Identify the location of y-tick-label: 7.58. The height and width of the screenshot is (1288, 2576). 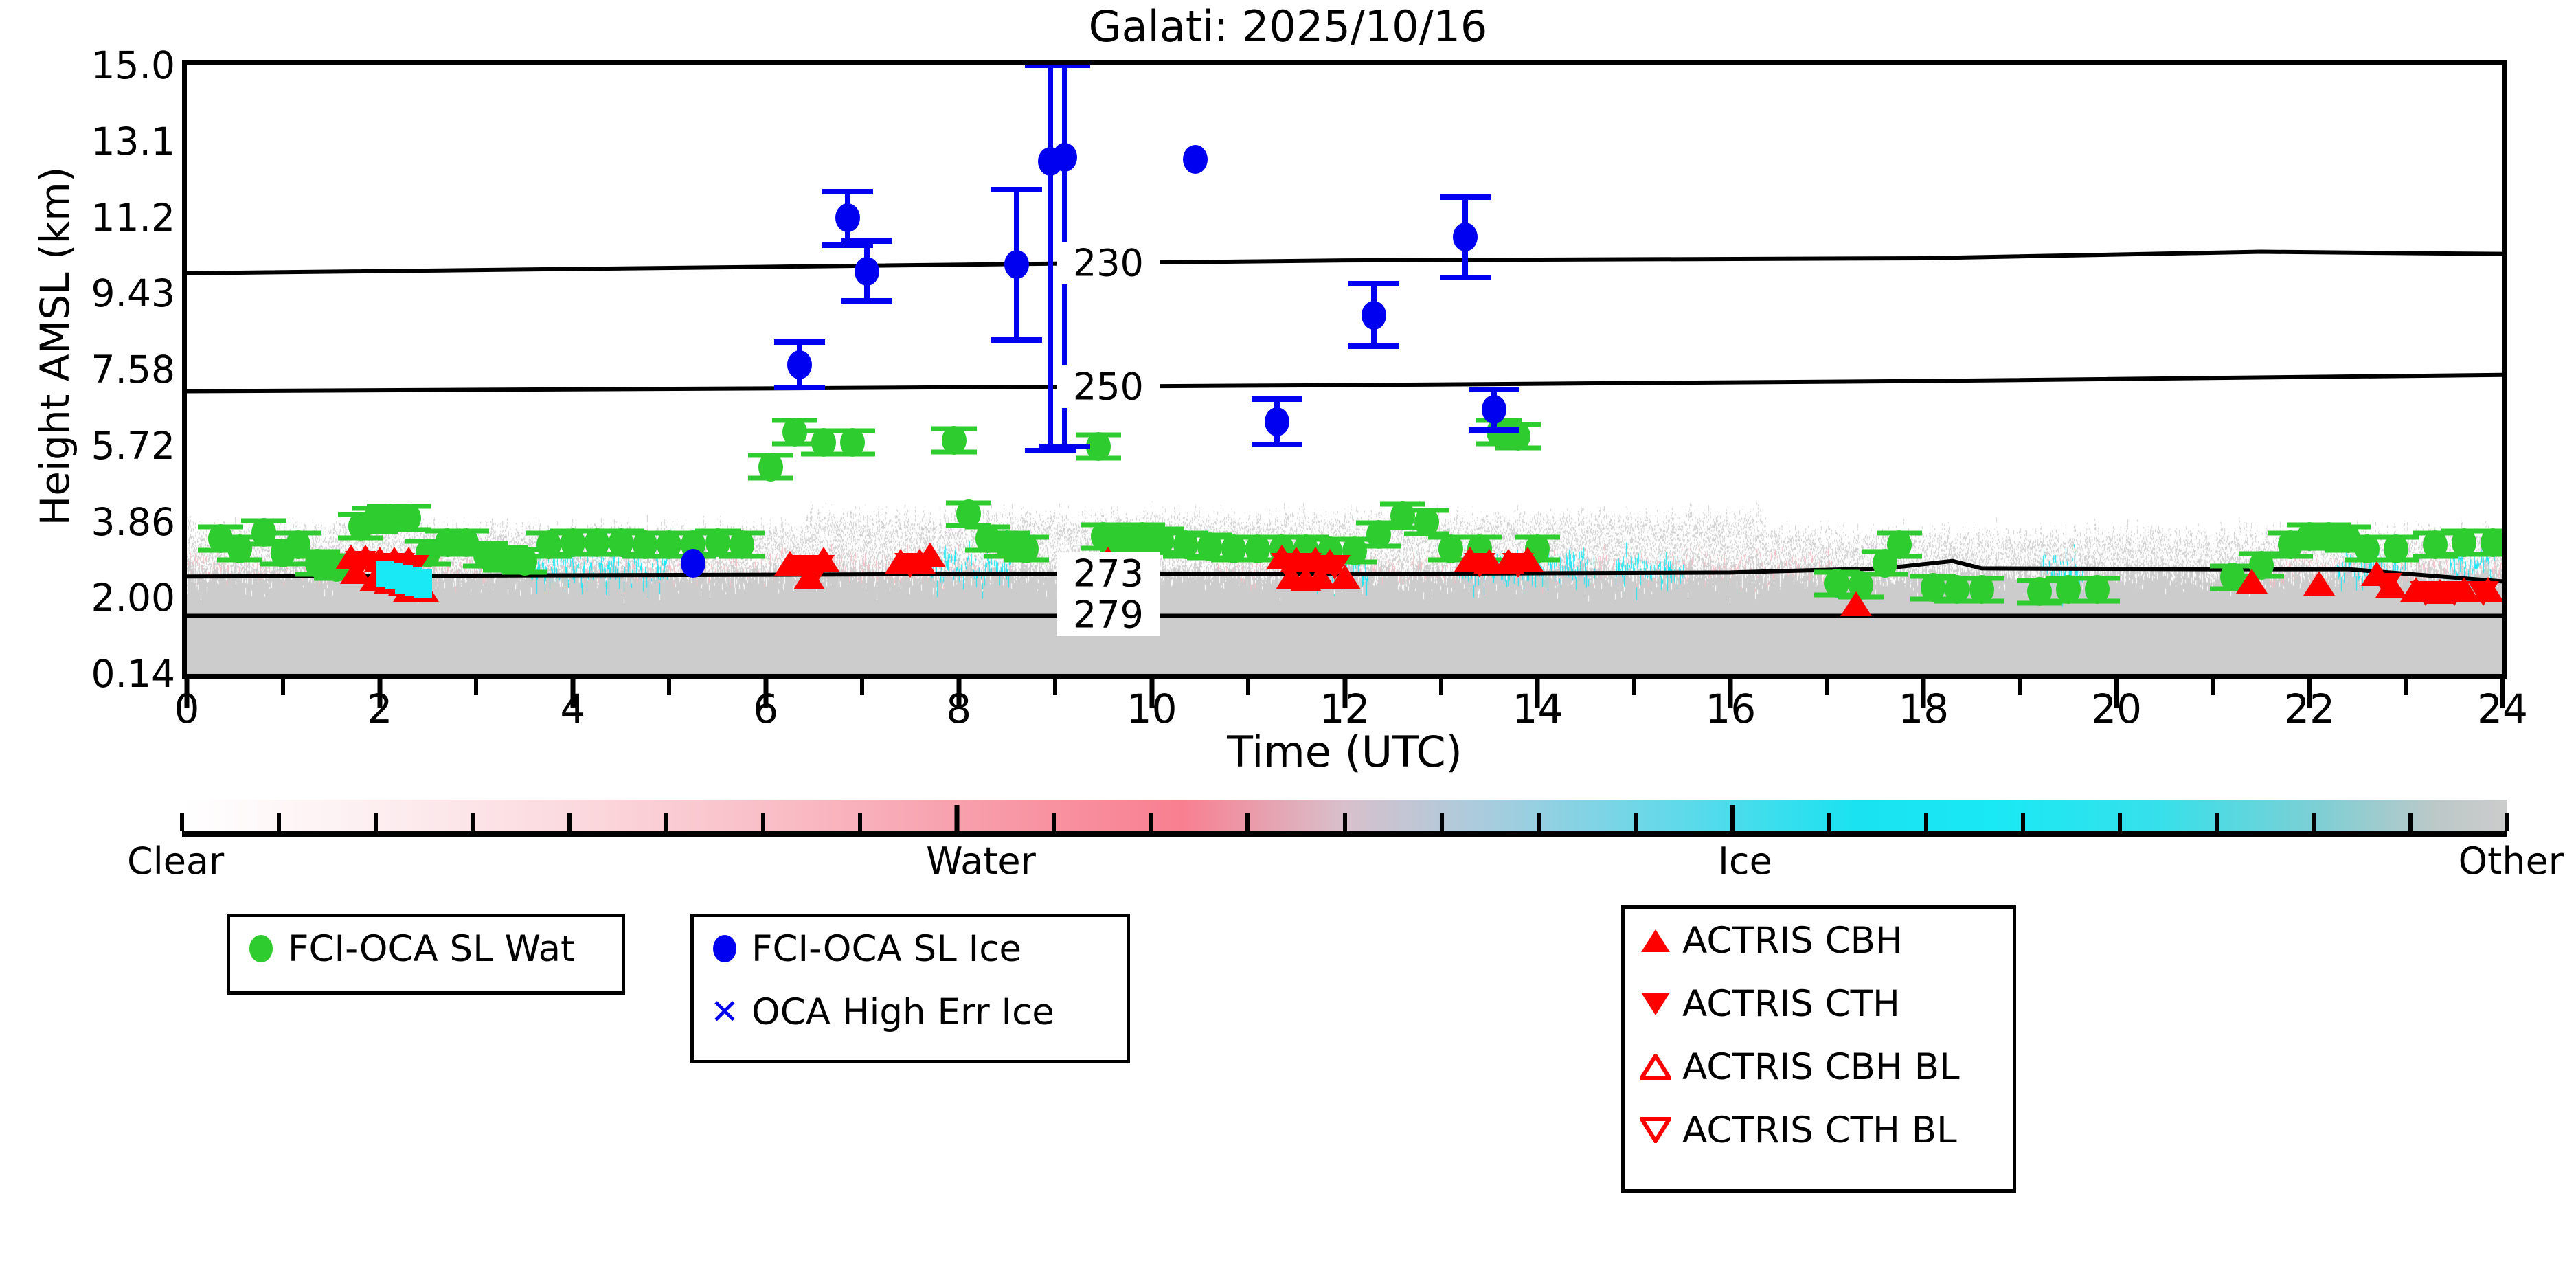
(133, 370).